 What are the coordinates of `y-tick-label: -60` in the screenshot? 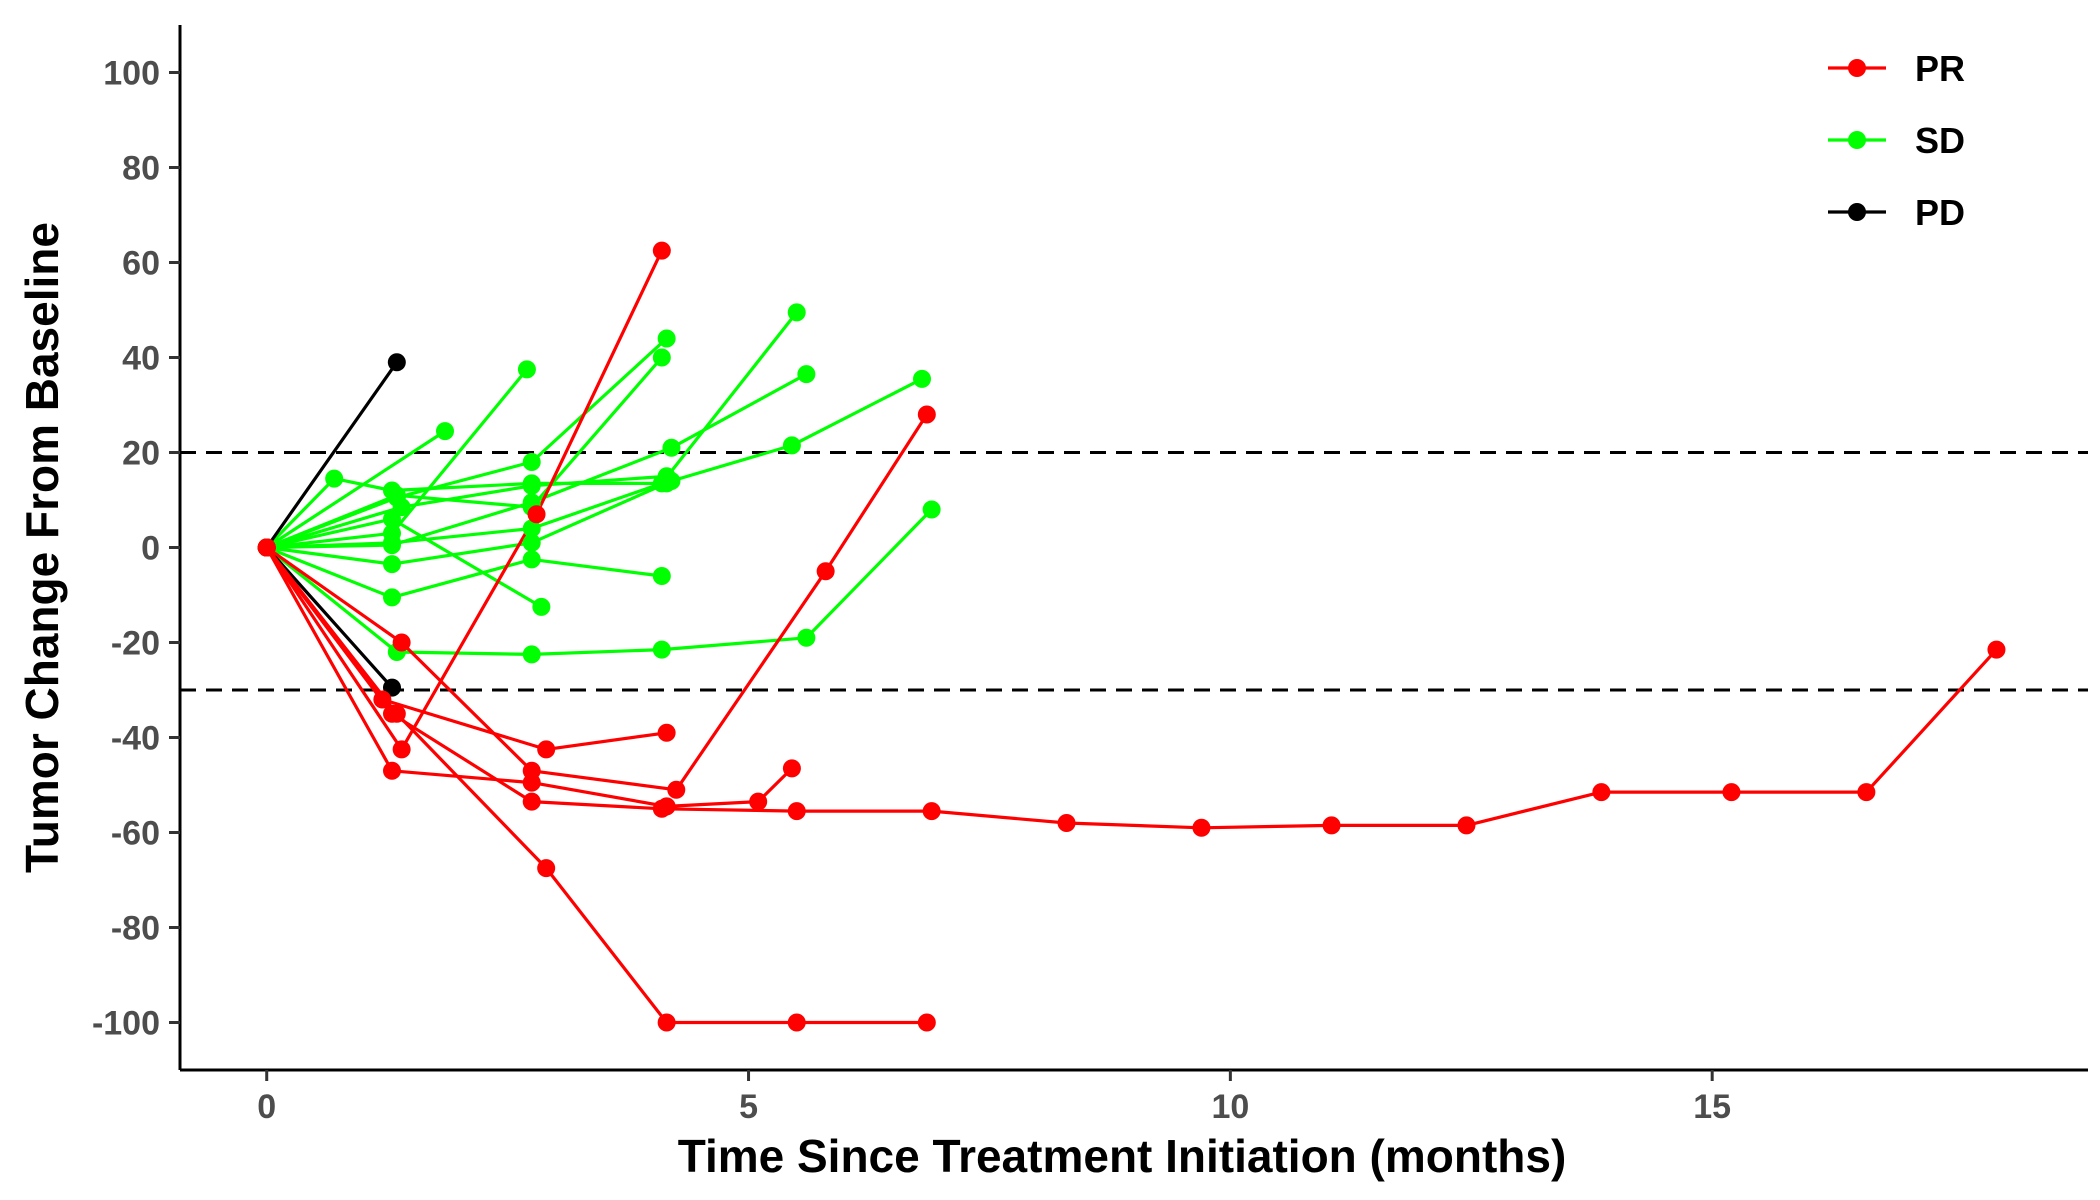 It's located at (135, 834).